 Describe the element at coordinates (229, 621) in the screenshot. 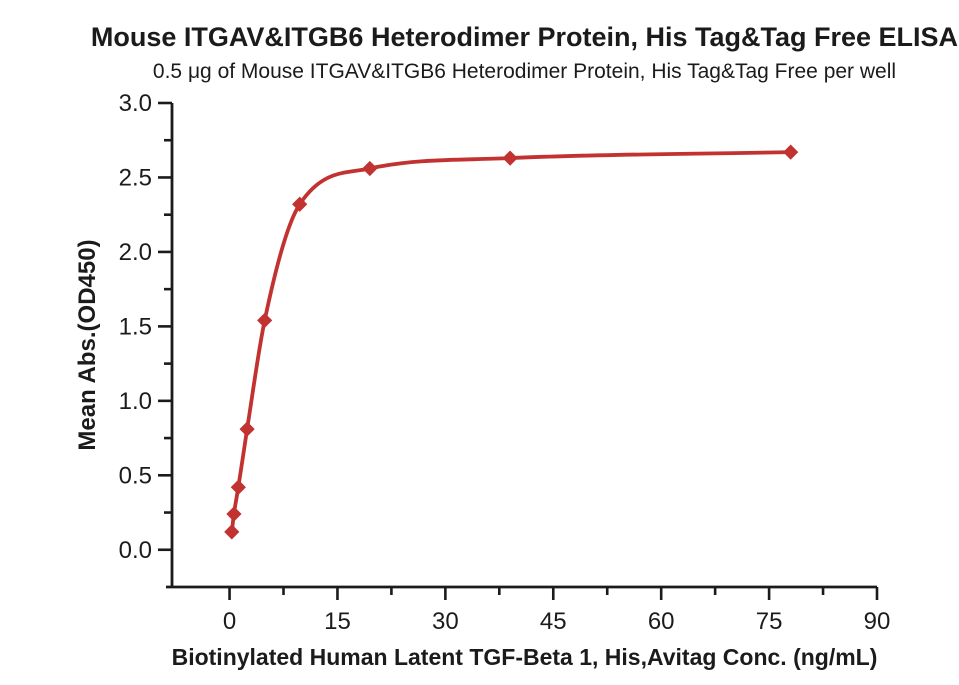

I see `x-tick-label: 0` at that location.